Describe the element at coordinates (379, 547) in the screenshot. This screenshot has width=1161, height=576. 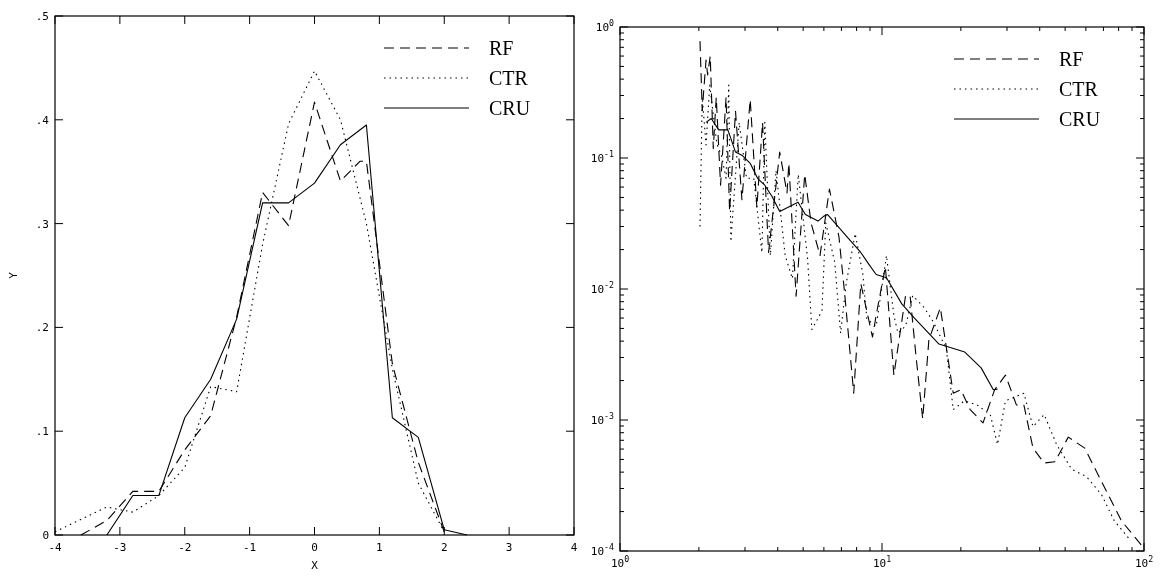
I see `x-tick-label: 1` at that location.